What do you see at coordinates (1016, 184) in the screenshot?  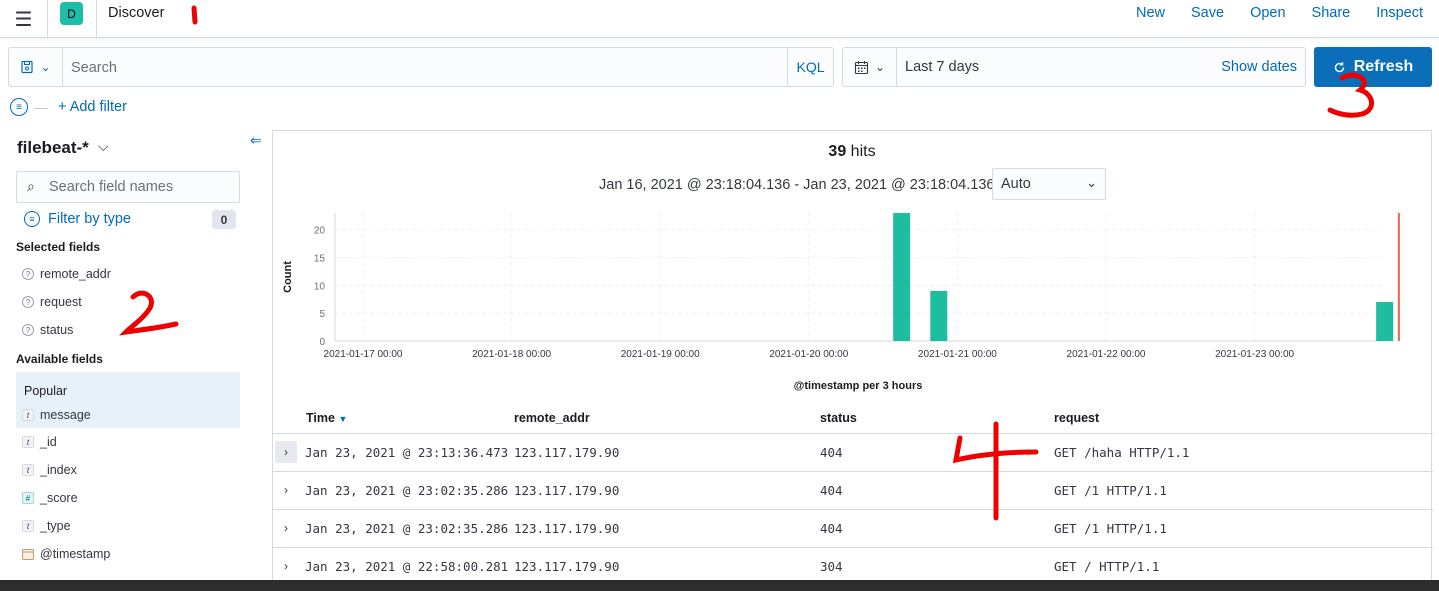 I see `interval-value: Auto` at bounding box center [1016, 184].